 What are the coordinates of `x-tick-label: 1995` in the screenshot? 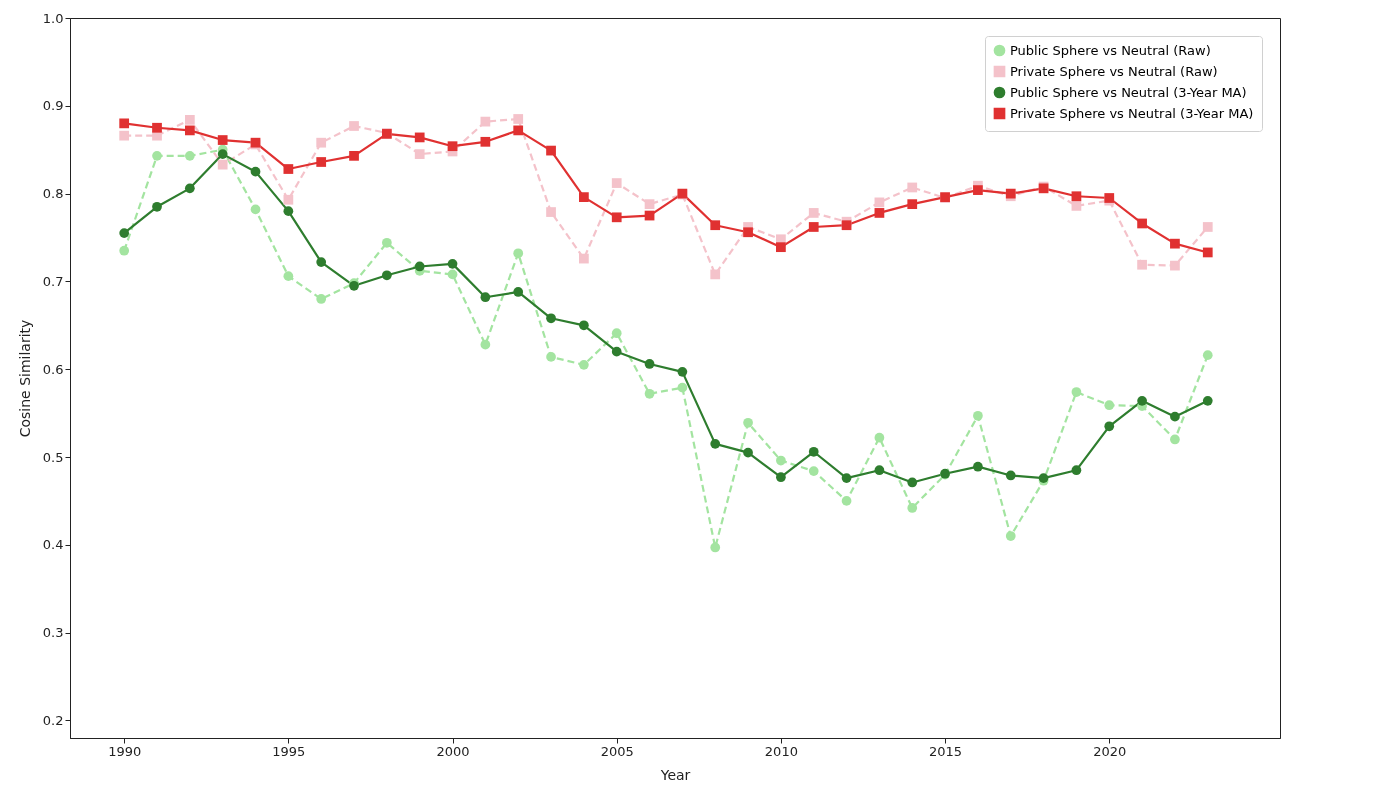 It's located at (289, 751).